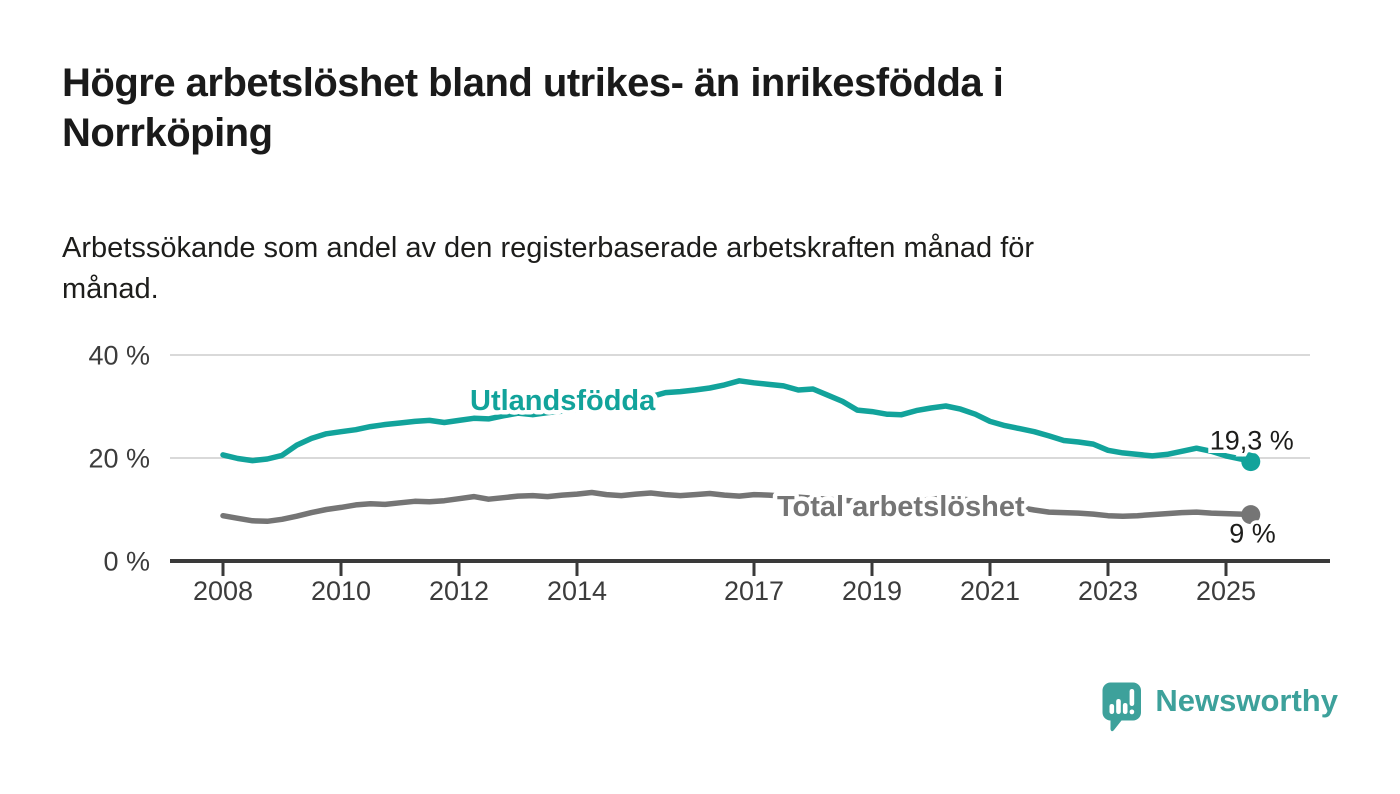 The width and height of the screenshot is (1400, 794). Describe the element at coordinates (1246, 700) in the screenshot. I see `newsworthy-wordmark: Newsworthy` at that location.